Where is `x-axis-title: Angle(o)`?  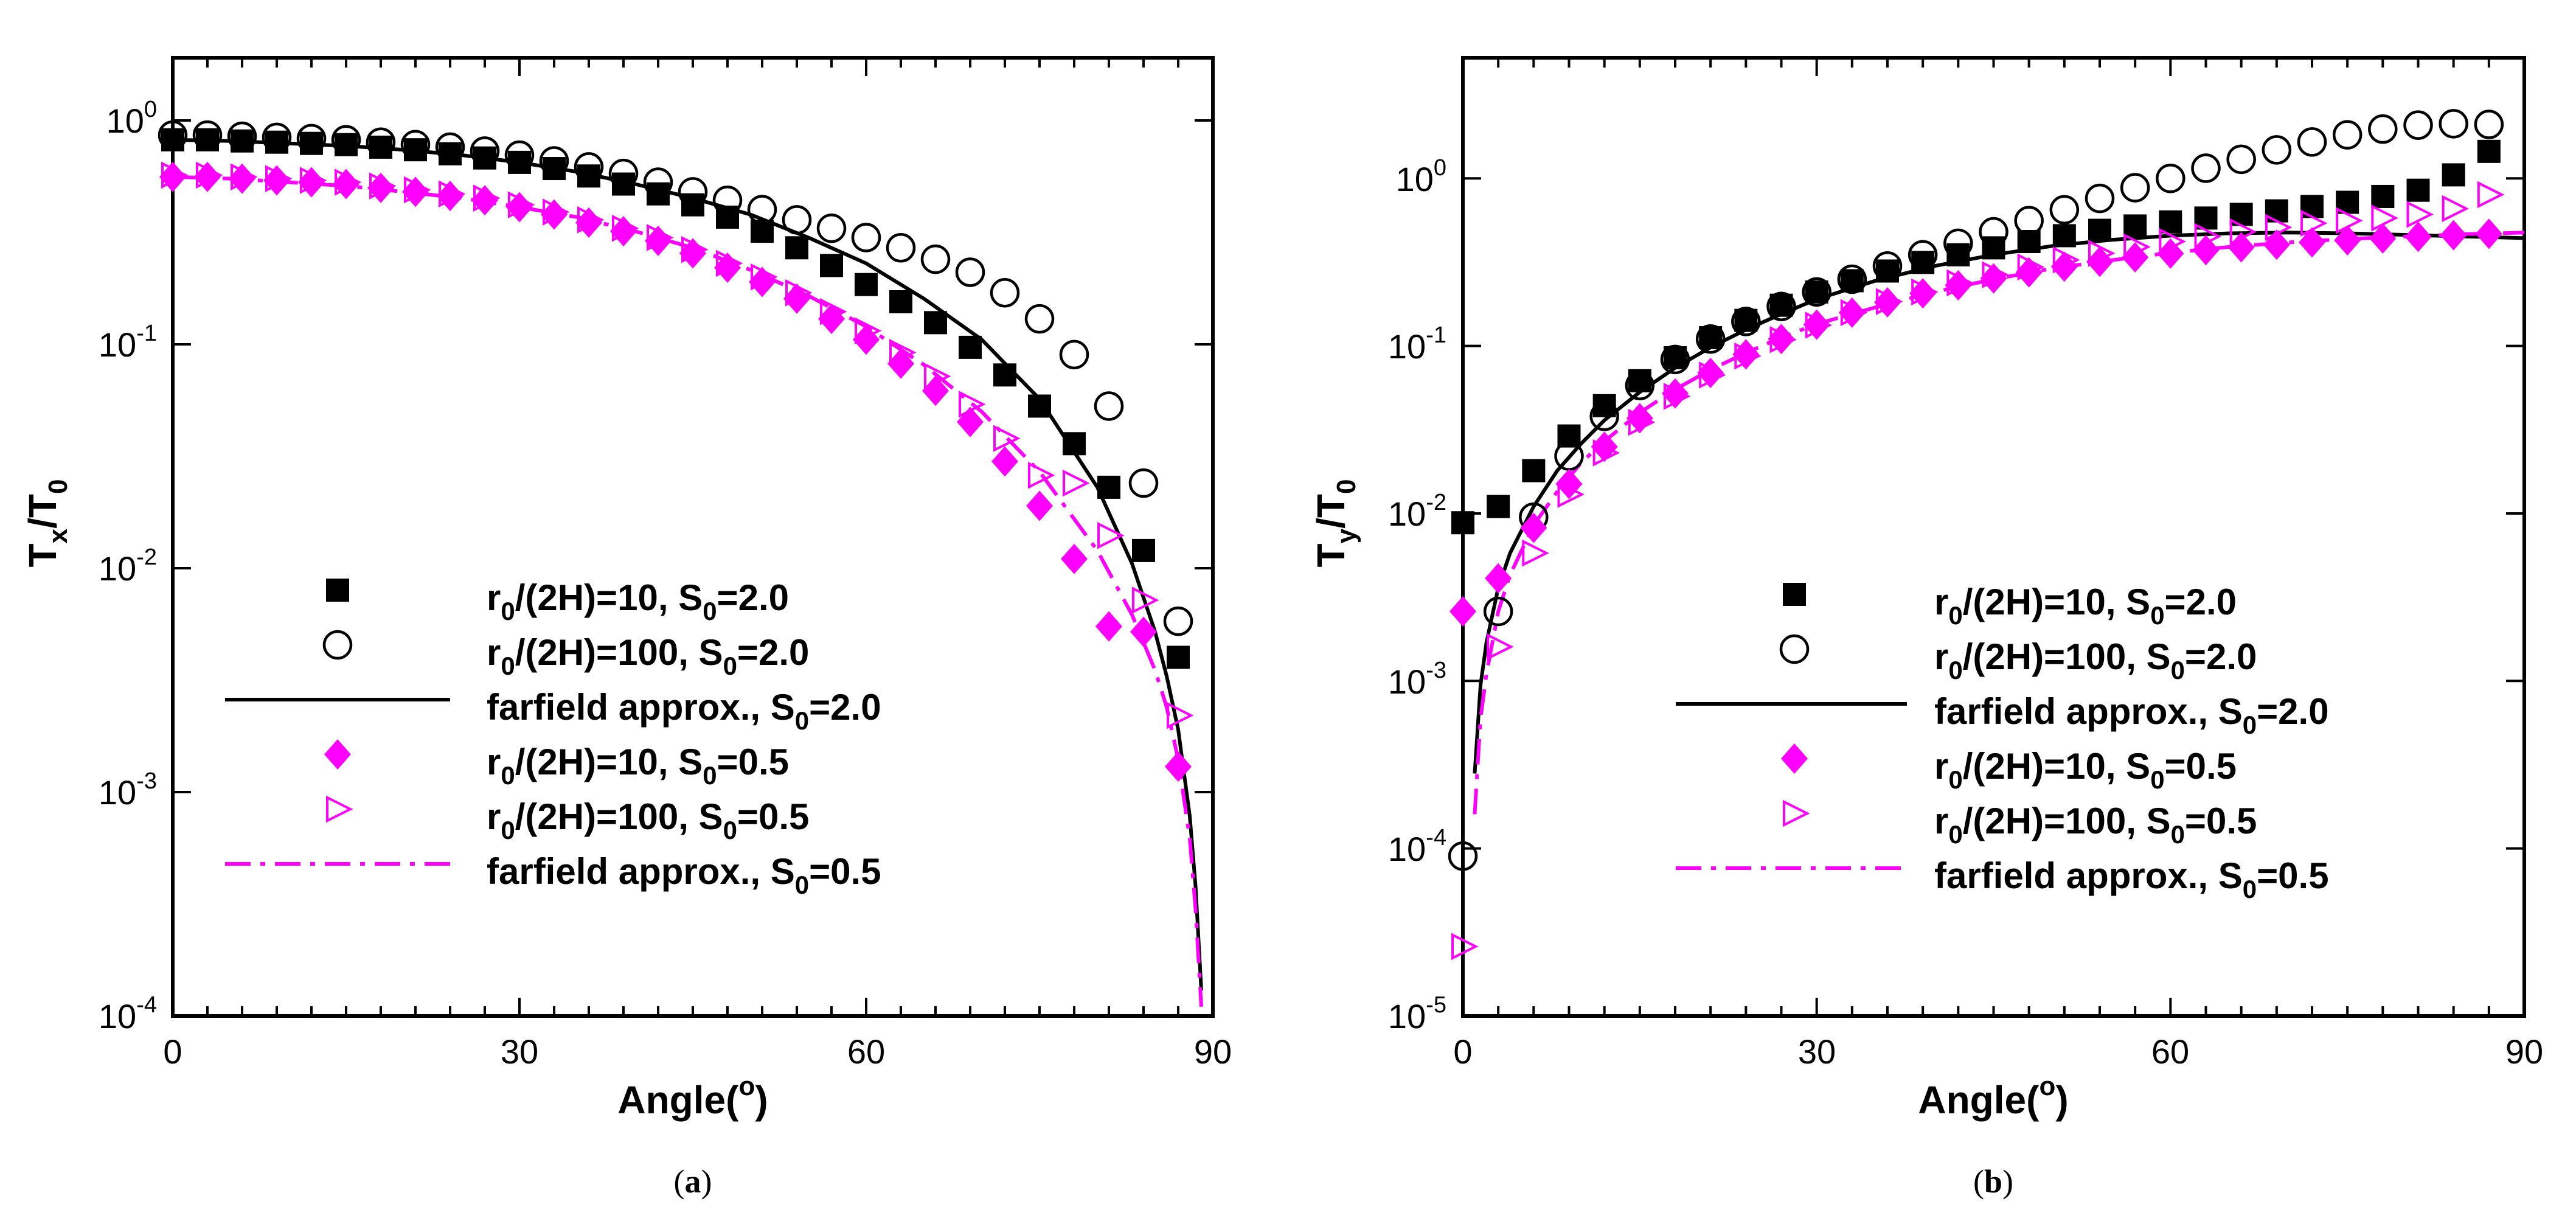
x-axis-title: Angle(o) is located at coordinates (692, 1097).